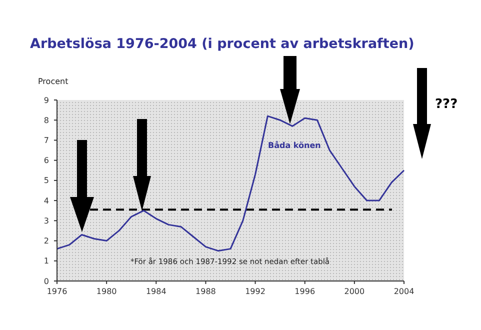 The image size is (481, 330). What do you see at coordinates (206, 291) in the screenshot?
I see `x-tick-label: 1988` at bounding box center [206, 291].